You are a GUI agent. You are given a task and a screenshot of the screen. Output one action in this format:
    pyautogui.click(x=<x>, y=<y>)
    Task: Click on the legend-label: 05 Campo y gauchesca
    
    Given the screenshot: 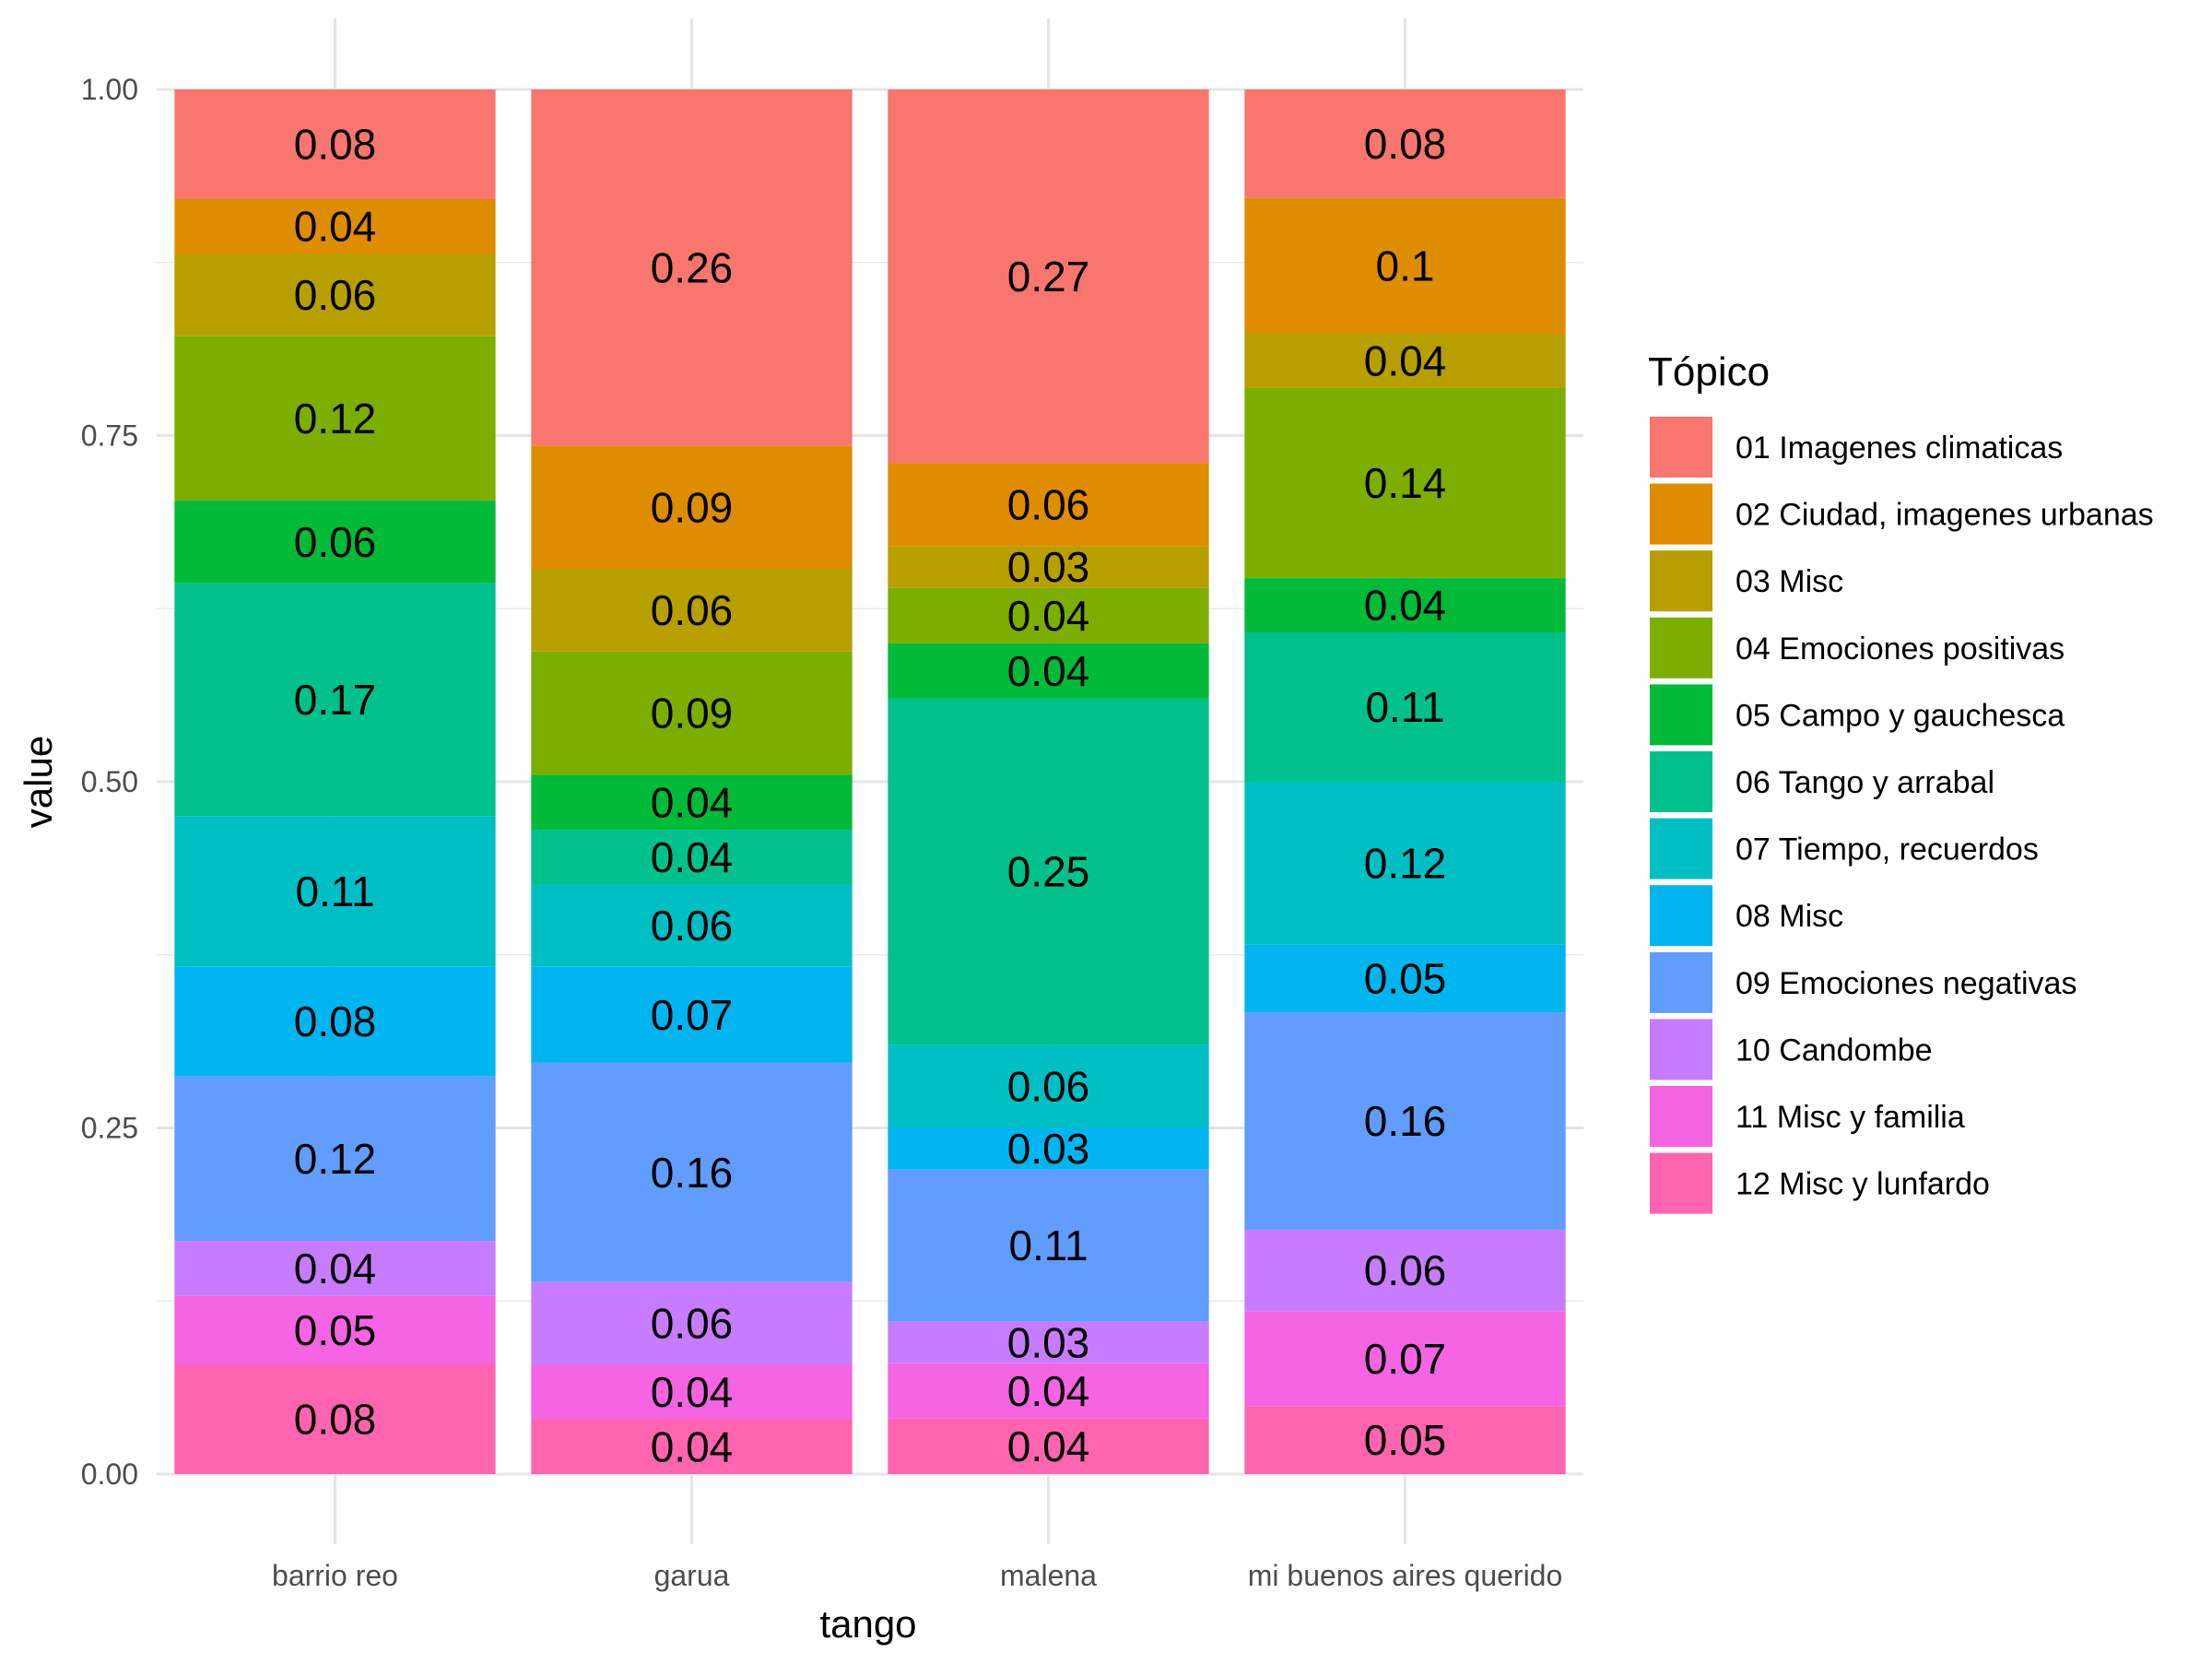 What is the action you would take?
    pyautogui.click(x=1900, y=715)
    